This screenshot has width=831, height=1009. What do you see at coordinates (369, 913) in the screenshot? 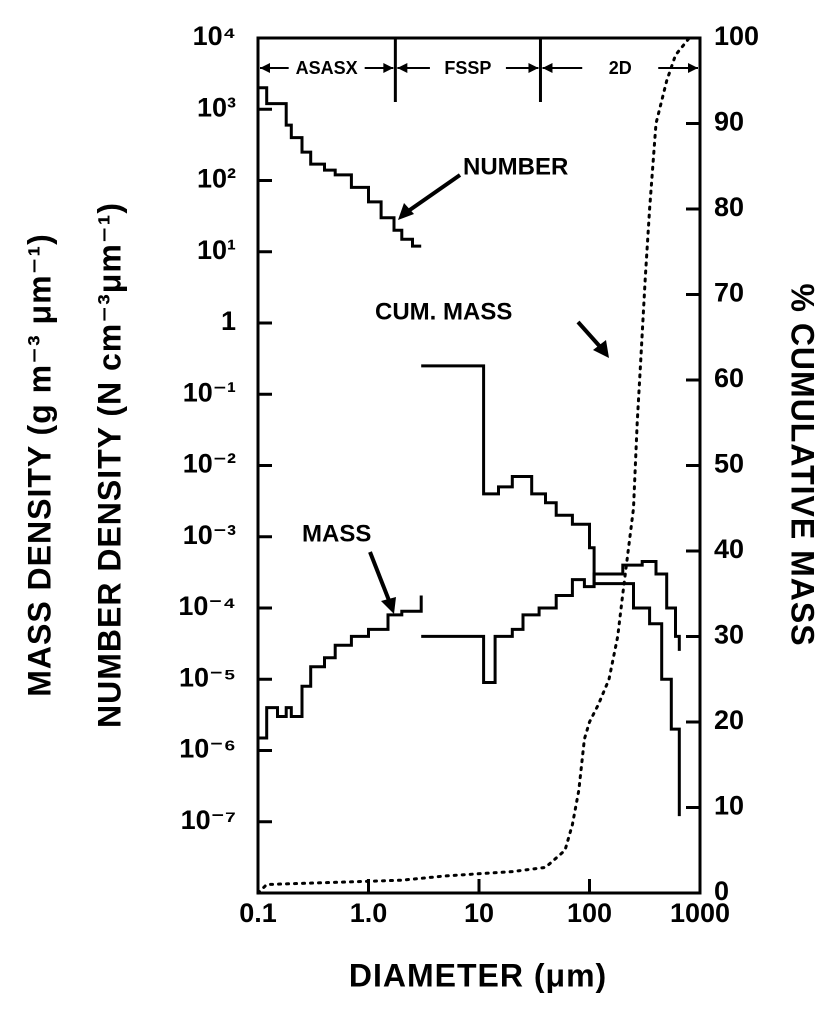
I see `x-tick-label: 1.0` at bounding box center [369, 913].